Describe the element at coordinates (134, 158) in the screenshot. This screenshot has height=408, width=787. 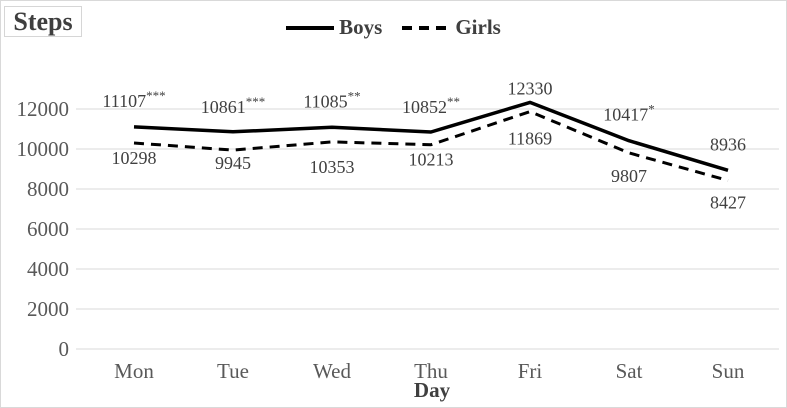
I see `data-label-girls: 10298` at that location.